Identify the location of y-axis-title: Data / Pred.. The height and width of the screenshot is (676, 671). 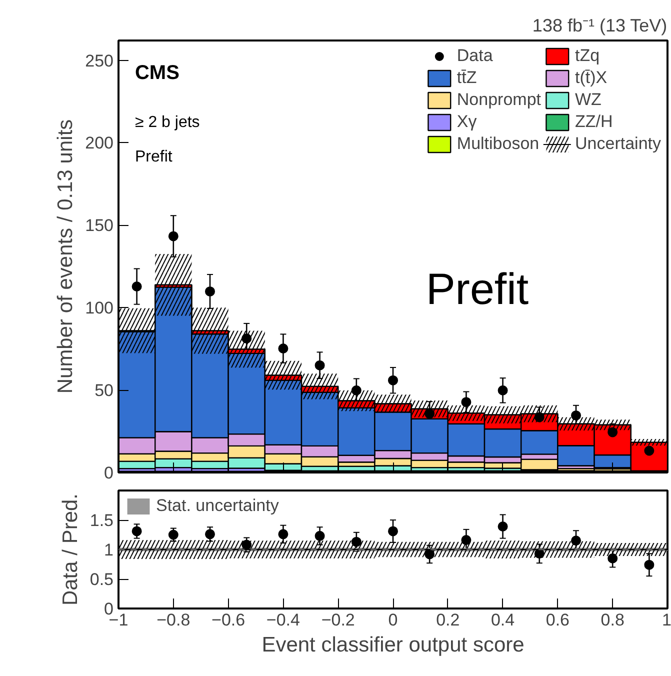
(70, 549).